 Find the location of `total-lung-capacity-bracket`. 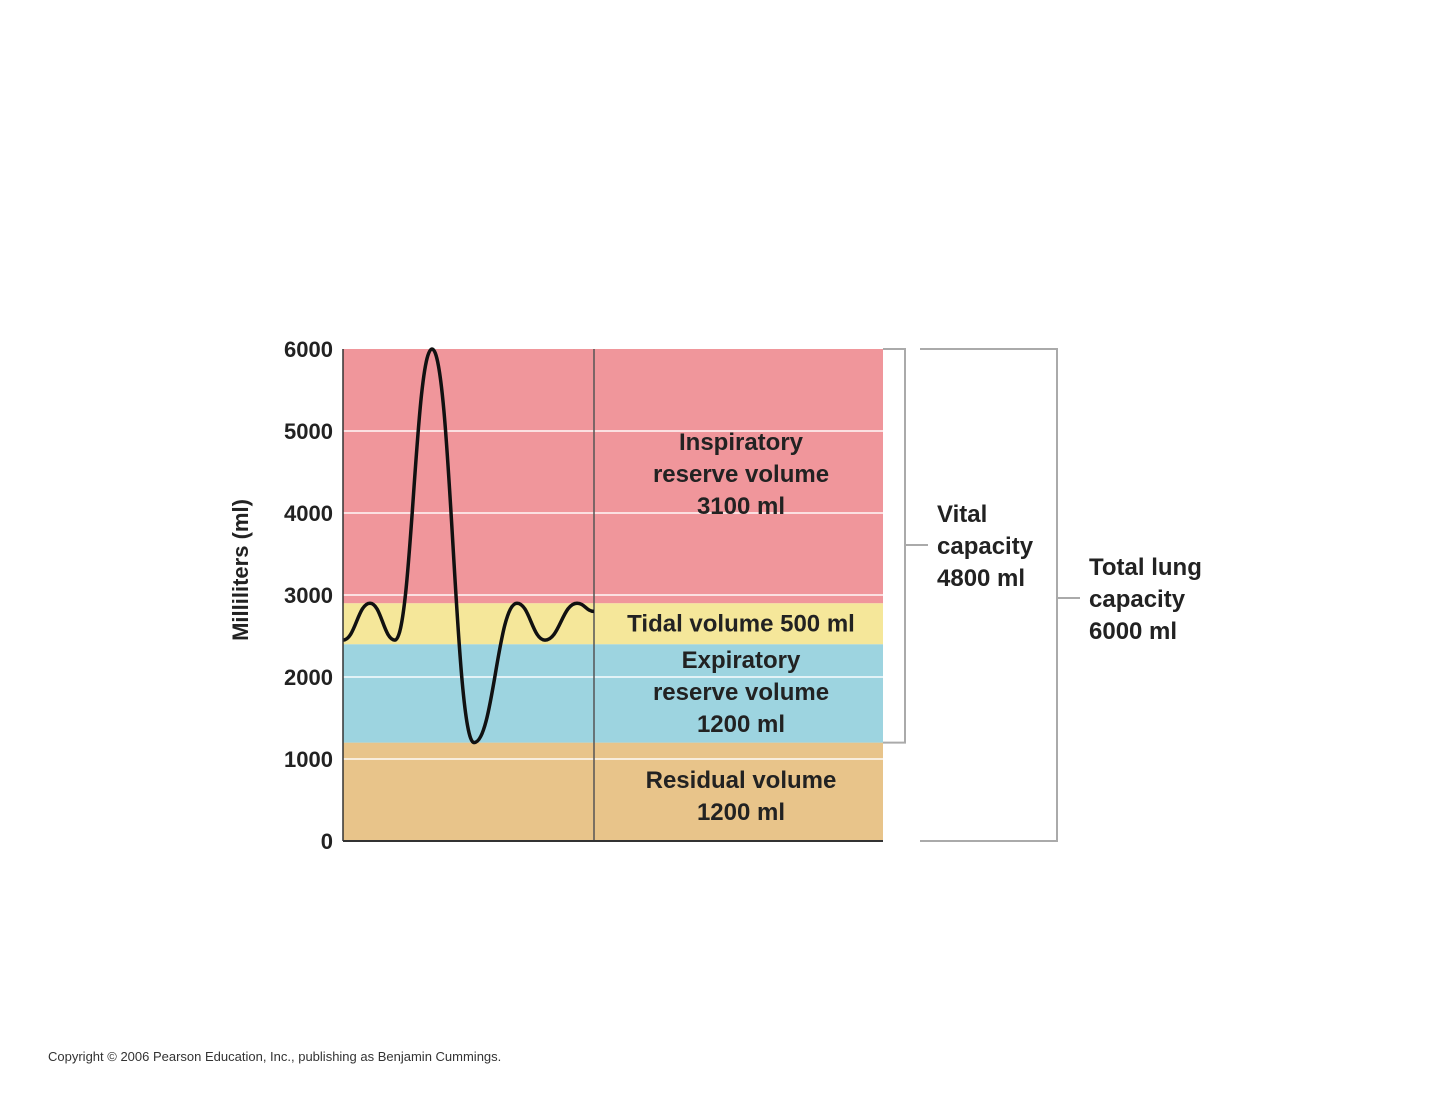

total-lung-capacity-bracket is located at coordinates (1000, 595).